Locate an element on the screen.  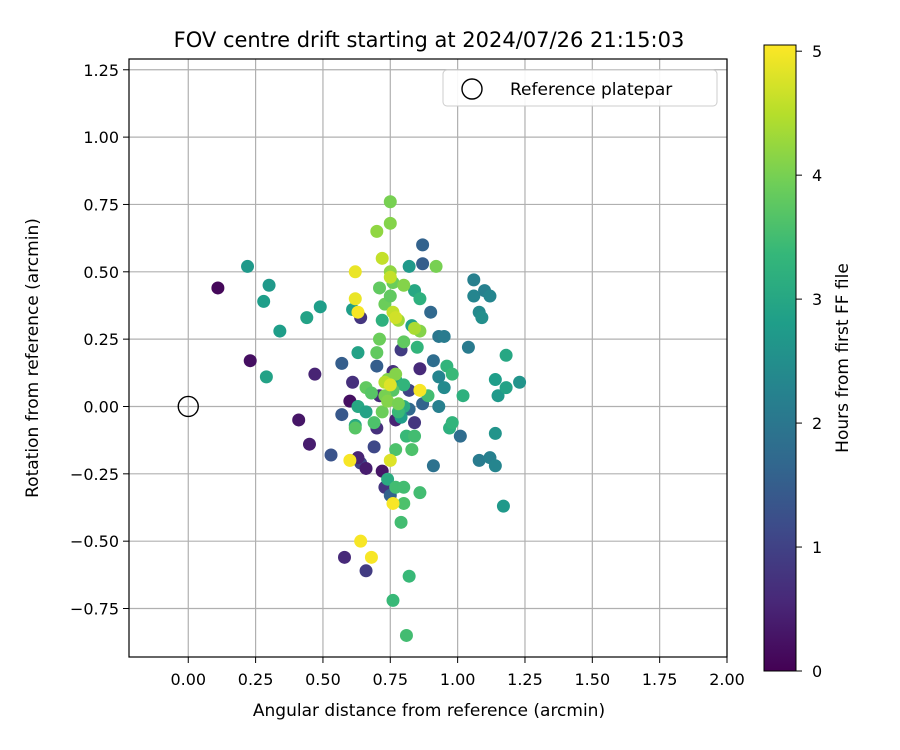
x-tick-label: 2.00 is located at coordinates (727, 679).